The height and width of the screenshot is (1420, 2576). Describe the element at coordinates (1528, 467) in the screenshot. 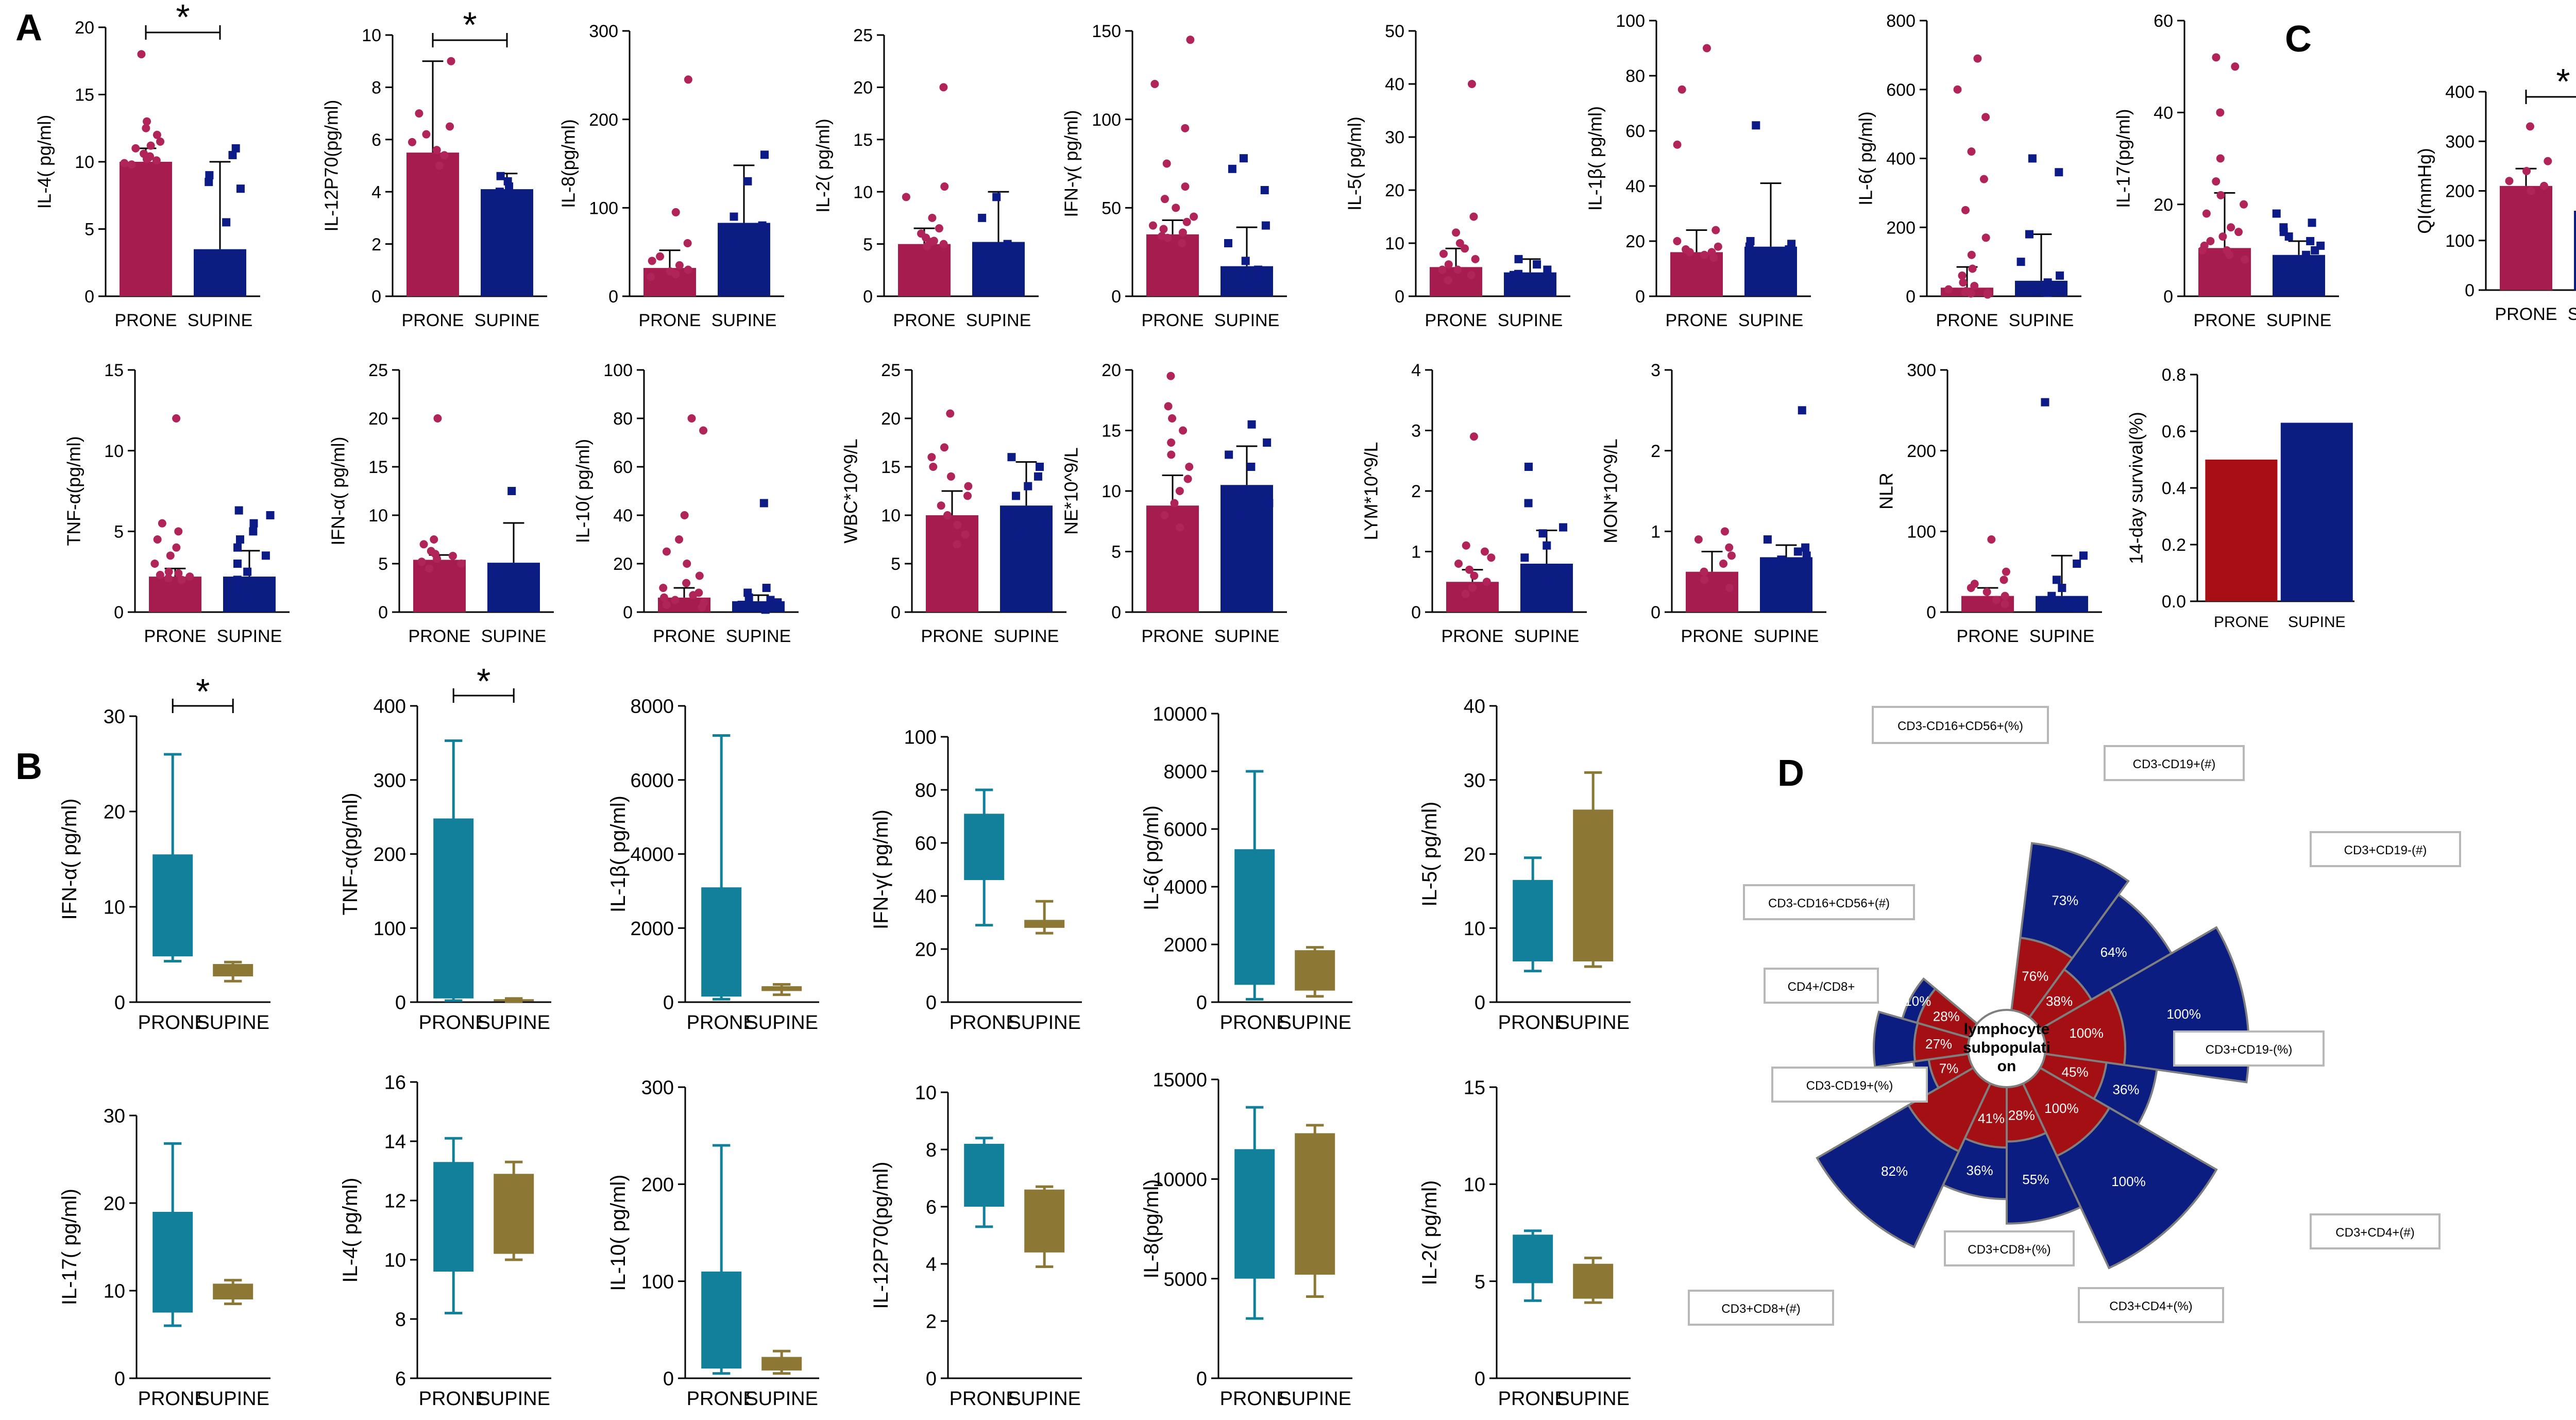

I see `panelA-chart-15-point-supine` at that location.